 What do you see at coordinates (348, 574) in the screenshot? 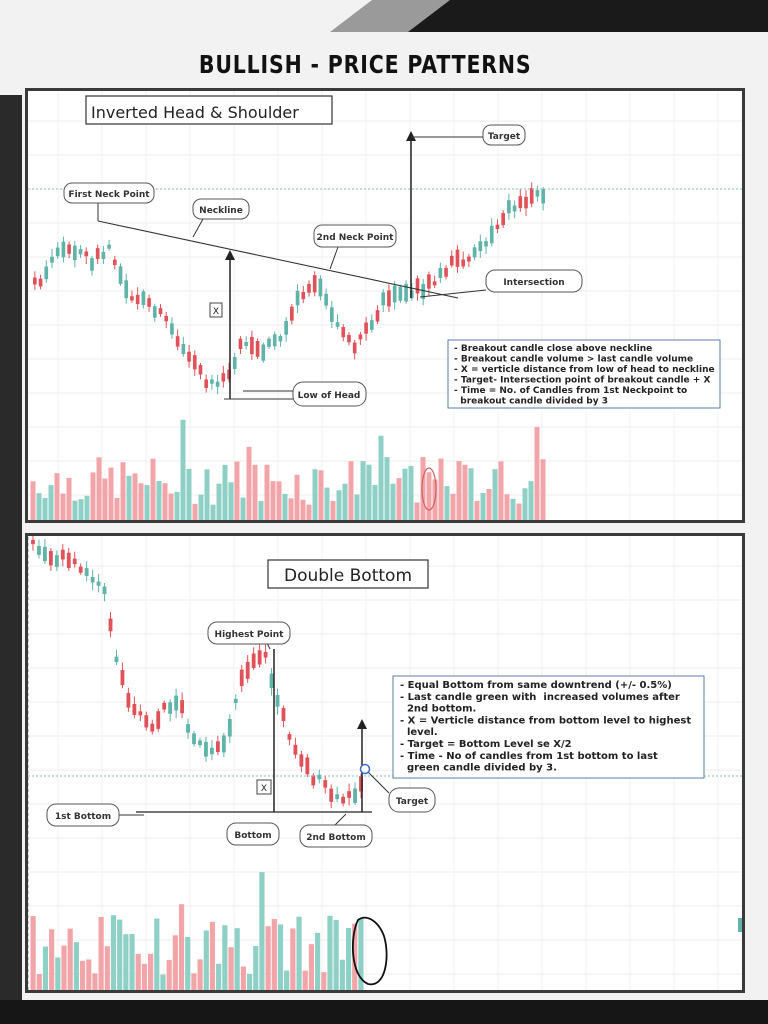
I see `chart-title-box` at bounding box center [348, 574].